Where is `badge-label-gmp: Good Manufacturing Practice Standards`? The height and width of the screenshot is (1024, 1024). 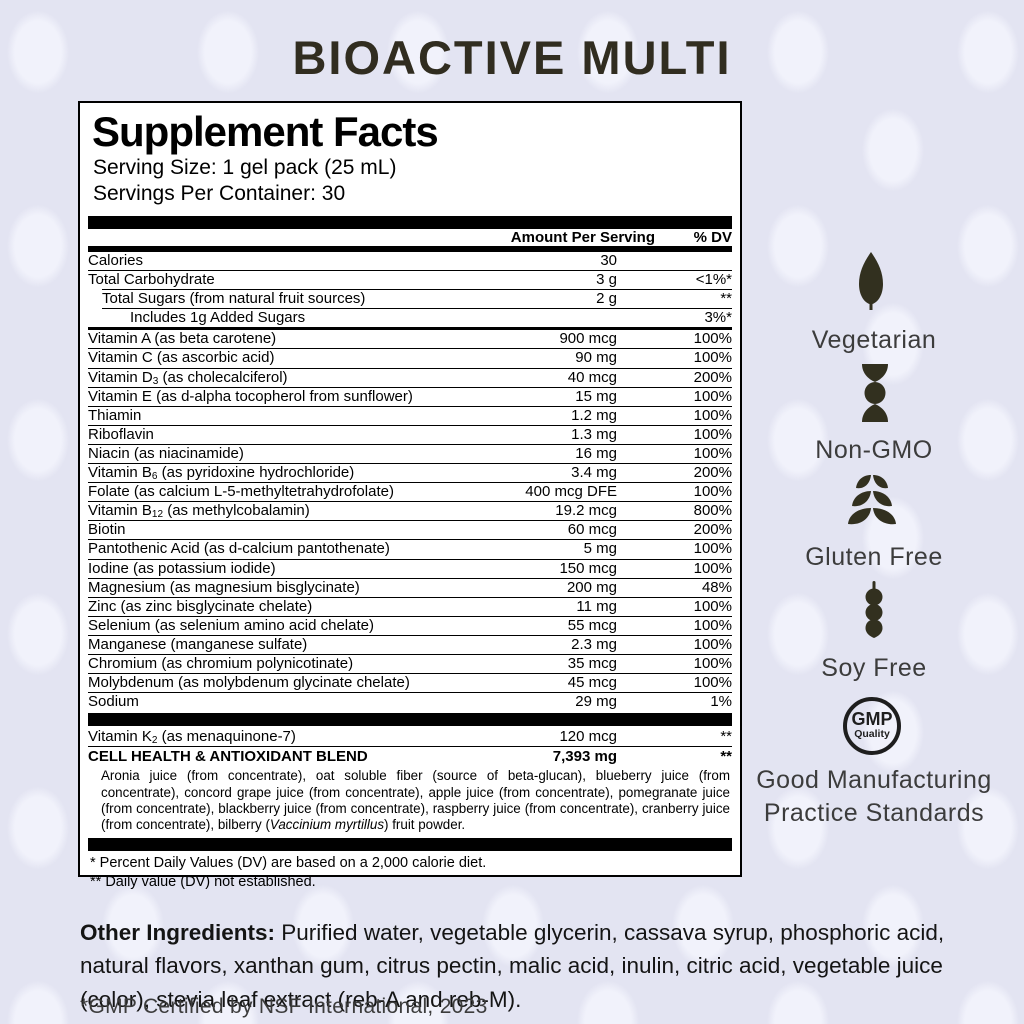
badge-label-gmp: Good Manufacturing Practice Standards is located at coordinates (874, 796).